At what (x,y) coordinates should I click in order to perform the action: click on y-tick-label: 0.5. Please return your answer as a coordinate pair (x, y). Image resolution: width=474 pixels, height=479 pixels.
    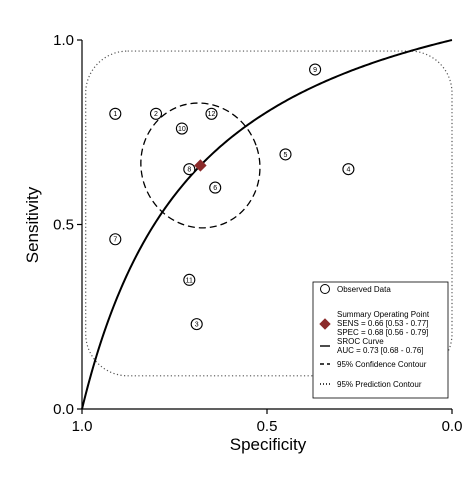
    Looking at the image, I should click on (63, 225).